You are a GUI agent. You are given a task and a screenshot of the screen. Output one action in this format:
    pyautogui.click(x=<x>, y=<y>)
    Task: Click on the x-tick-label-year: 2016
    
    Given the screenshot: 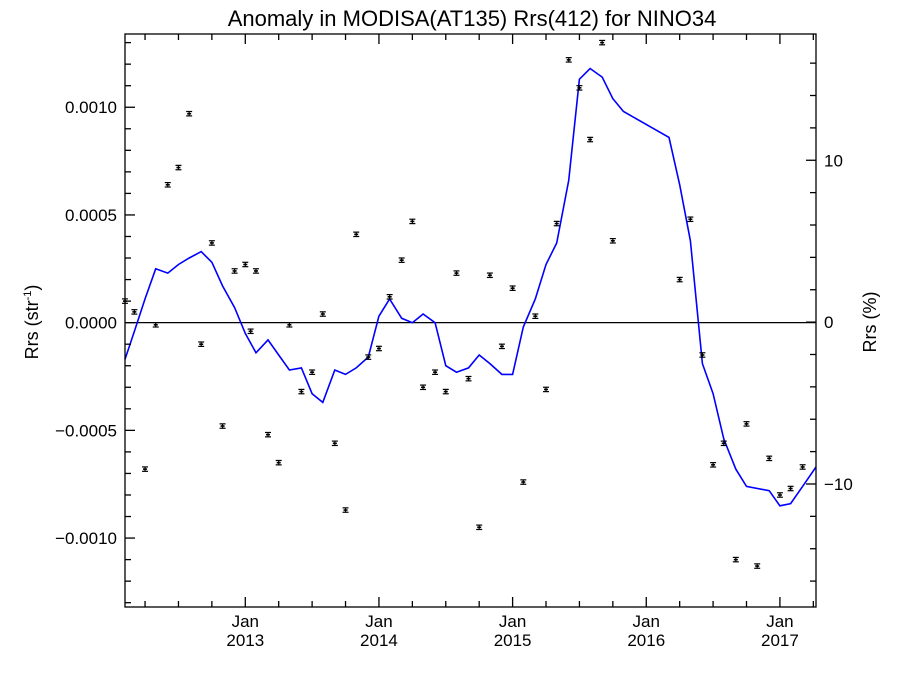 What is the action you would take?
    pyautogui.click(x=646, y=640)
    